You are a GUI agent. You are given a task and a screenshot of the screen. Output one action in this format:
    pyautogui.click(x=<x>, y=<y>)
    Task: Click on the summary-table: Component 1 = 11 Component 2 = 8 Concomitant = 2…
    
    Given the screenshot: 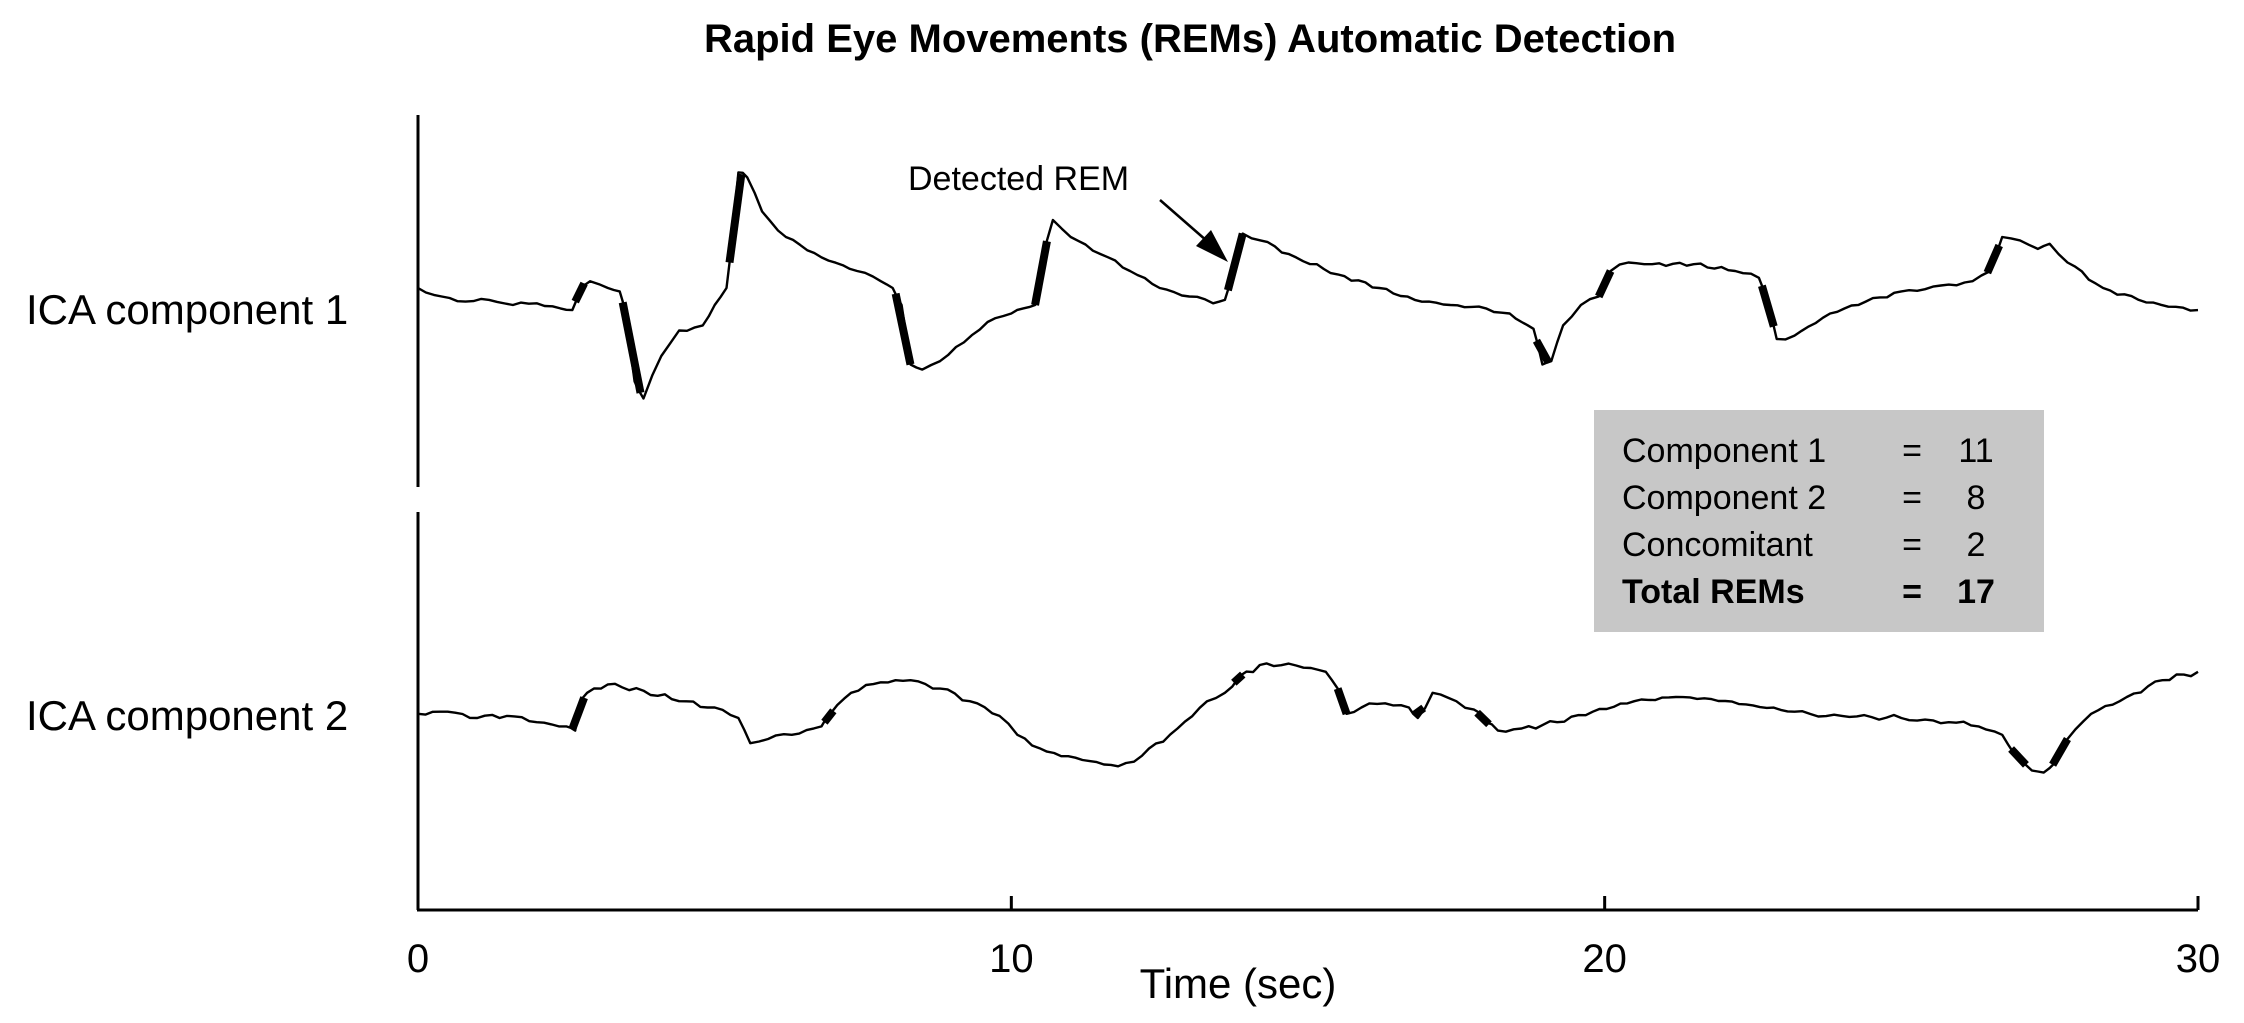 What is the action you would take?
    pyautogui.click(x=1808, y=521)
    